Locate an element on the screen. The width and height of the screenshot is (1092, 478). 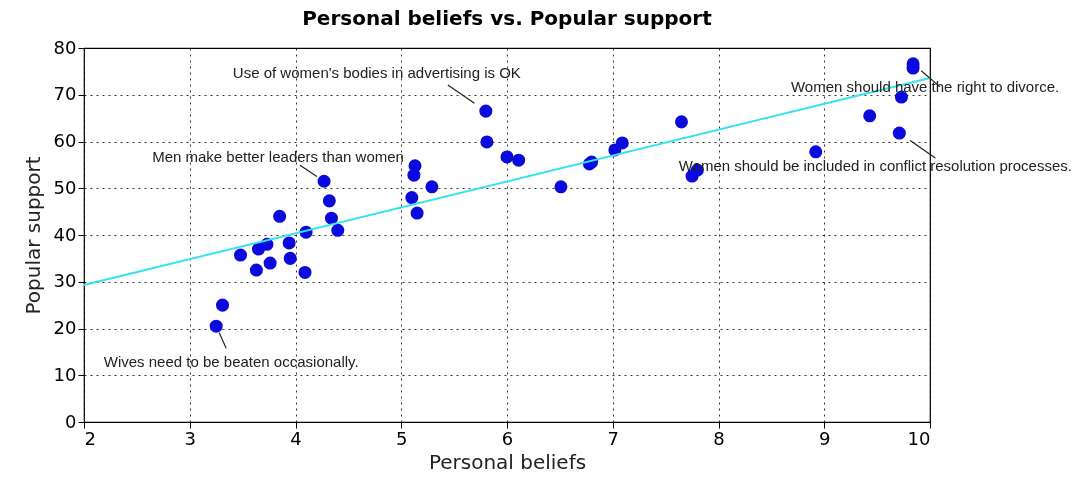
x-tick-label: 9 is located at coordinates (825, 438).